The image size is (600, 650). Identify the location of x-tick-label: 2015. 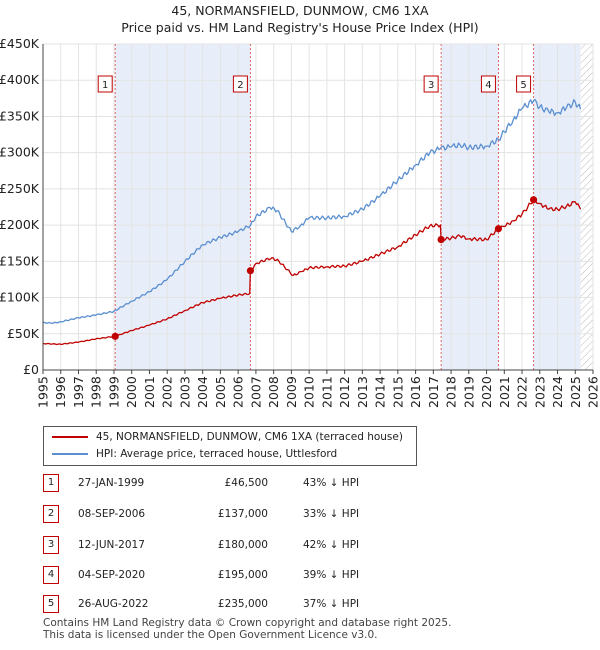
(397, 392).